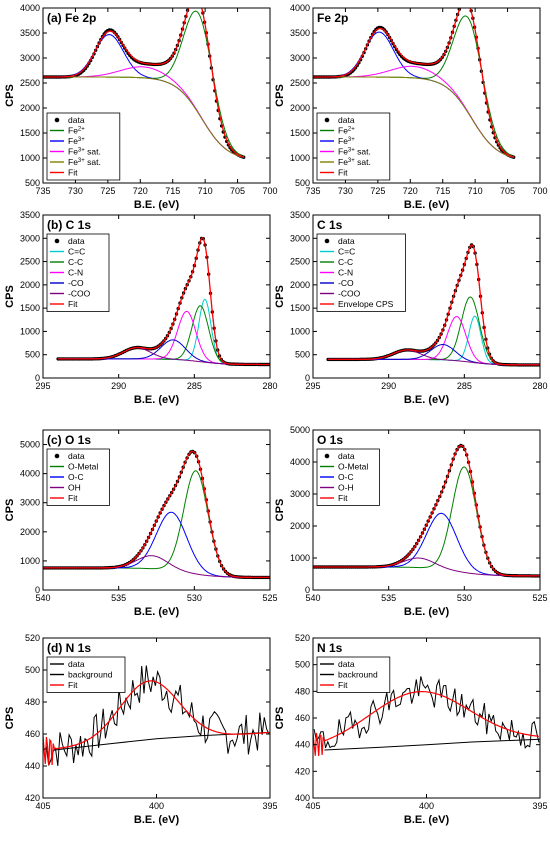 The width and height of the screenshot is (550, 856). I want to click on y-tick-label: 4000, so click(30, 8).